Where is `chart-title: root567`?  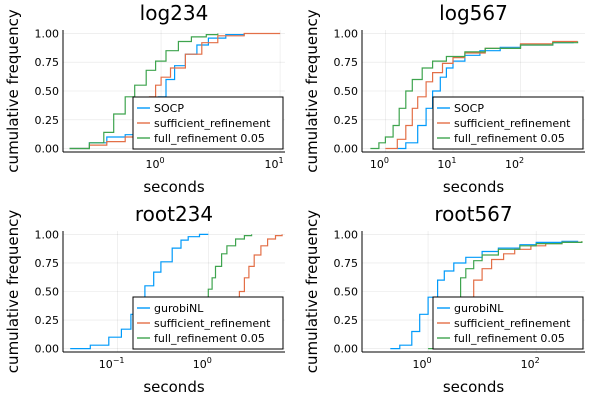
chart-title: root567 is located at coordinates (473, 214).